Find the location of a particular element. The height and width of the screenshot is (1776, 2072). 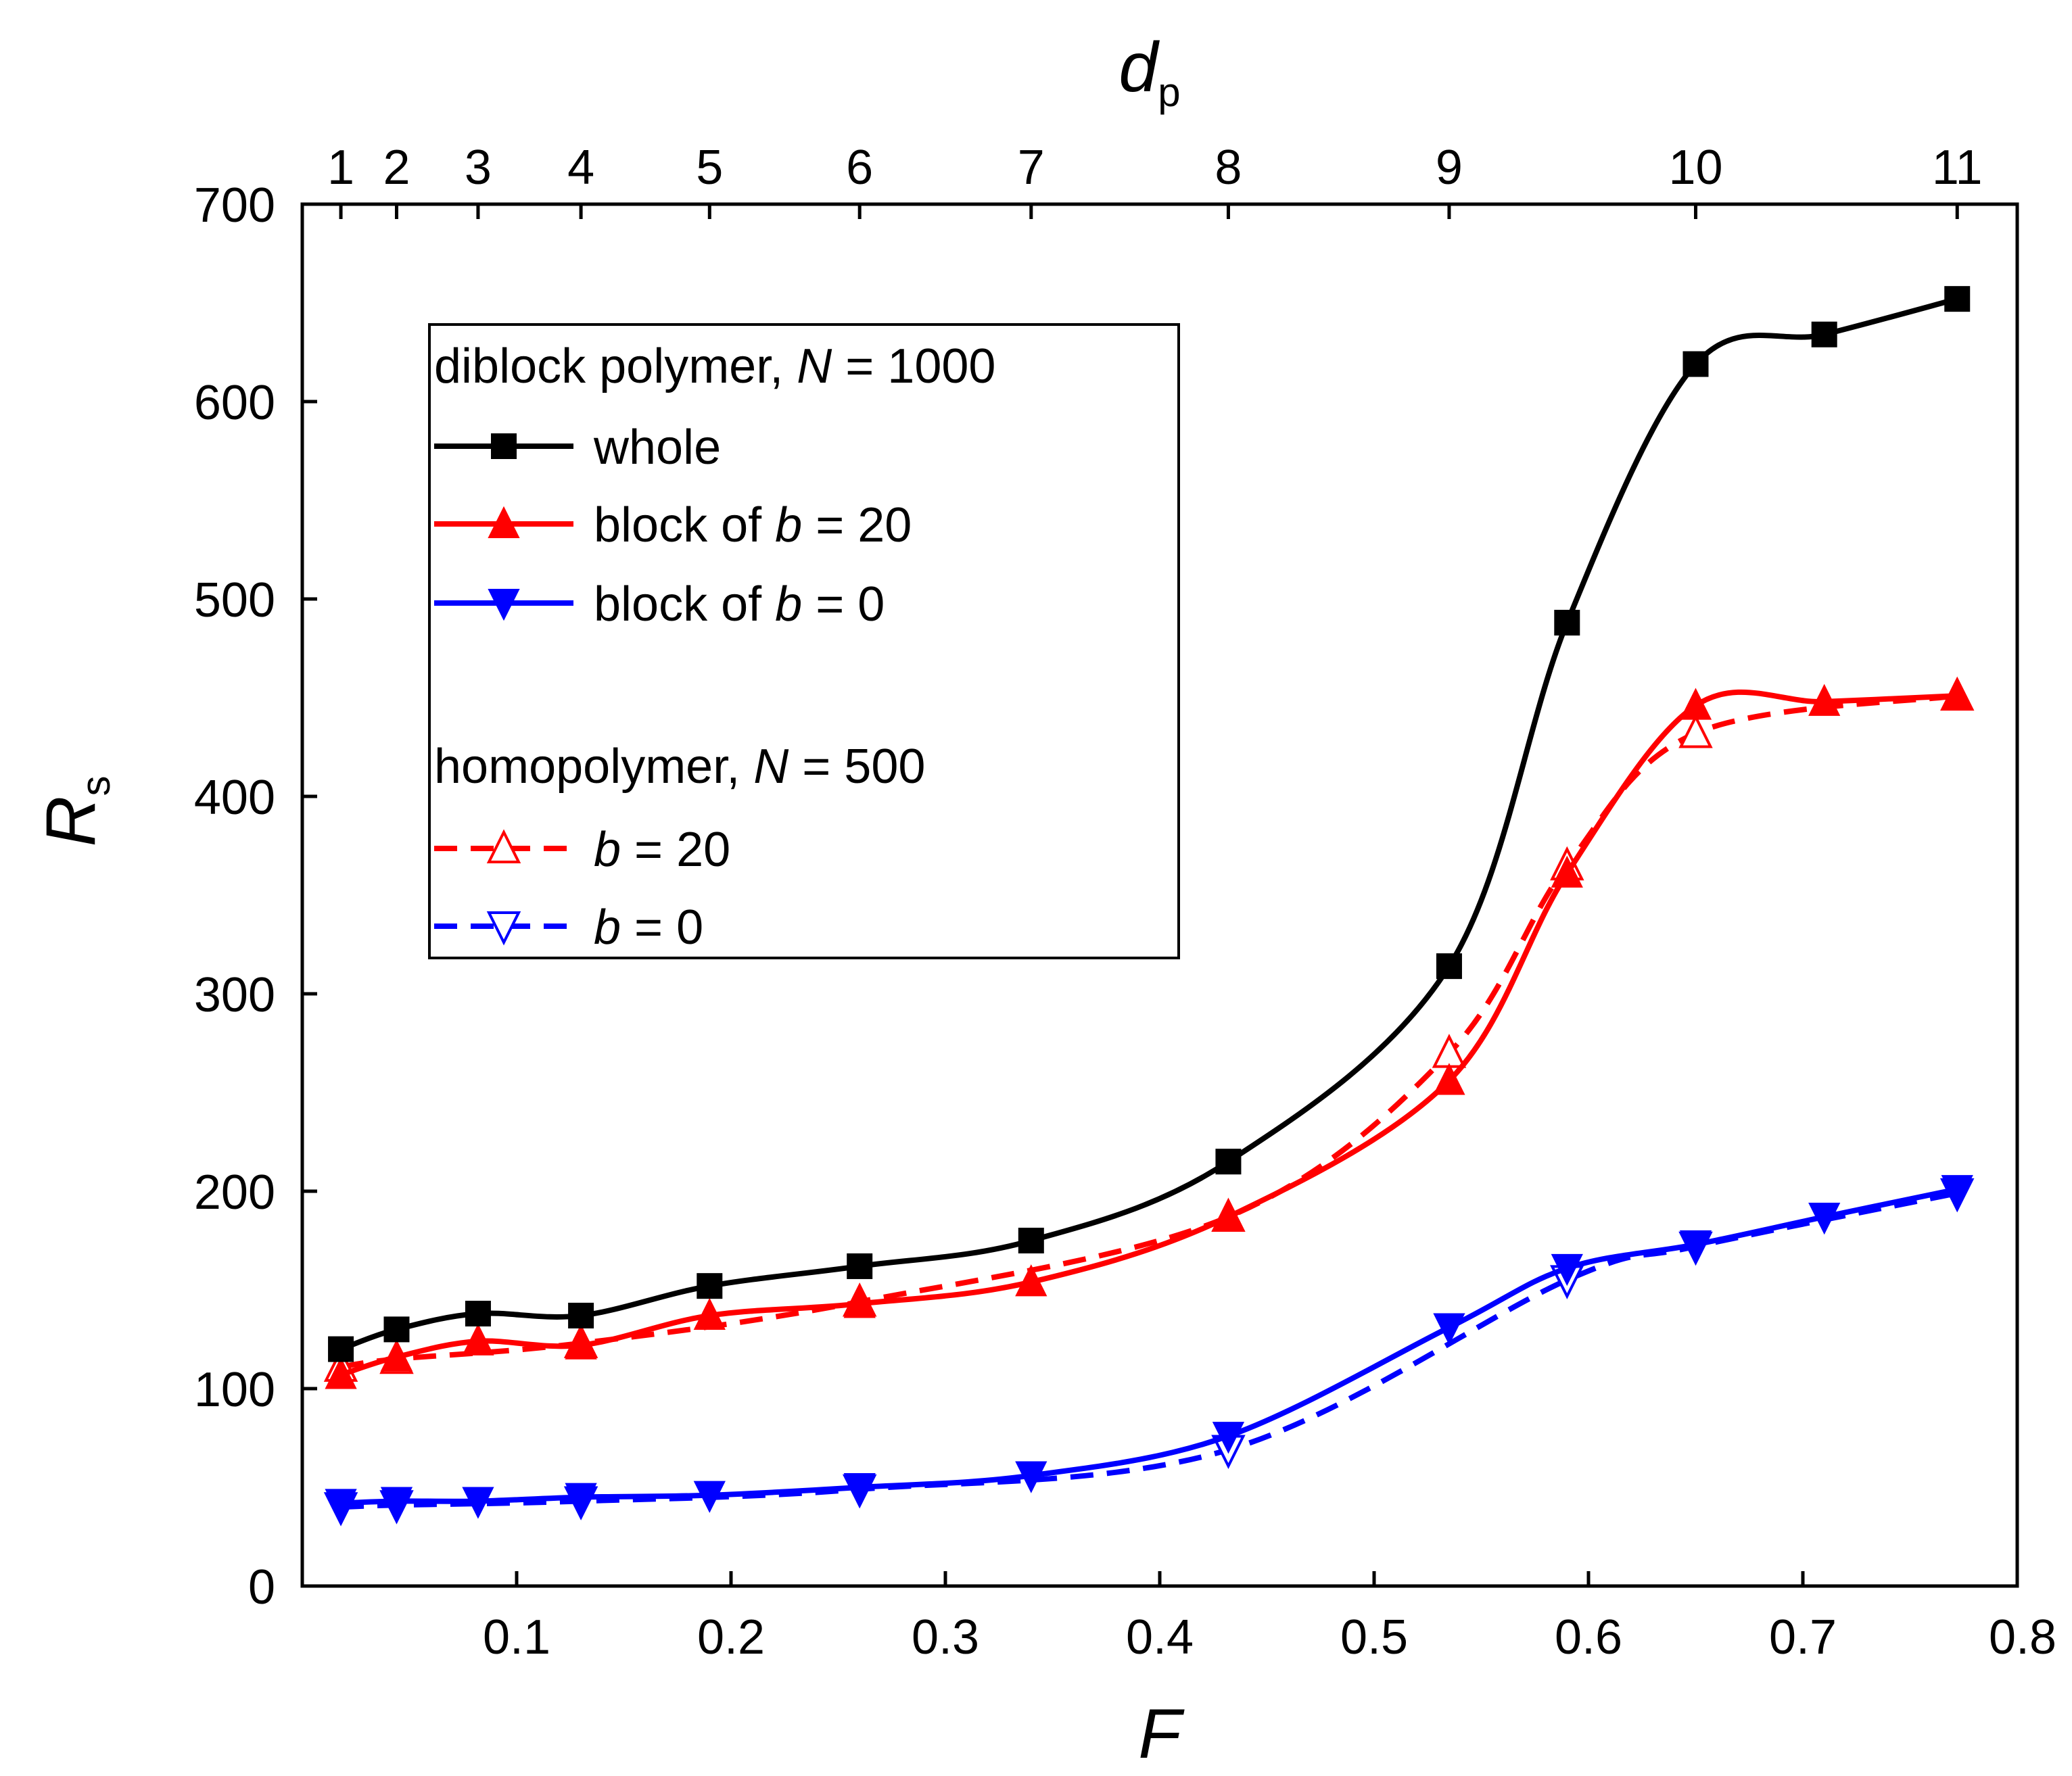

x-tick-label: 0.1 is located at coordinates (516, 1637).